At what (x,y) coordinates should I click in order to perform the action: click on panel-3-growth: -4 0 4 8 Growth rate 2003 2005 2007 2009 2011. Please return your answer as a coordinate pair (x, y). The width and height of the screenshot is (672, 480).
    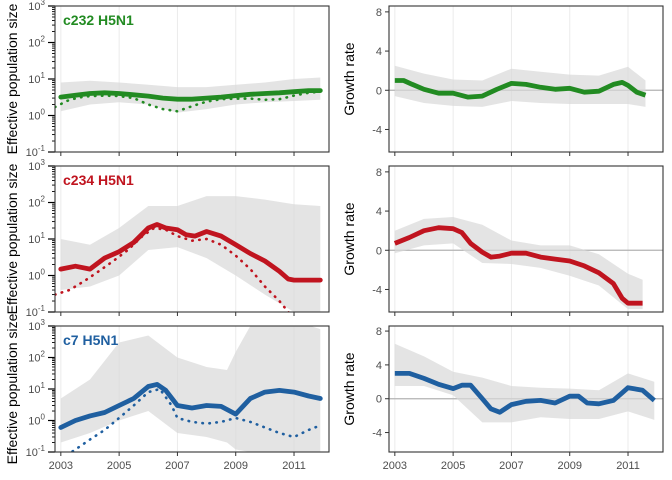
    Looking at the image, I should click on (502, 398).